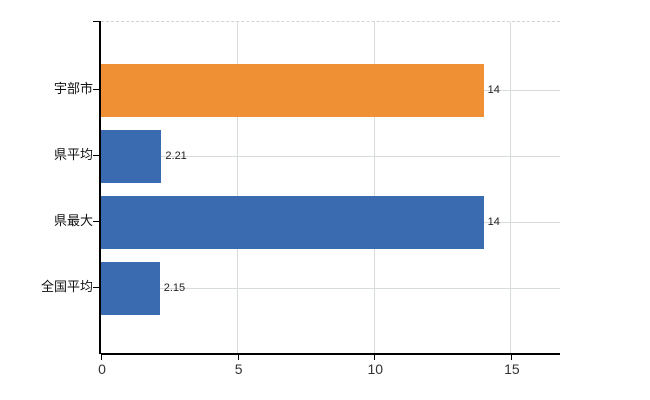 This screenshot has height=400, width=650. Describe the element at coordinates (330, 354) in the screenshot. I see `x-axis-line` at that location.